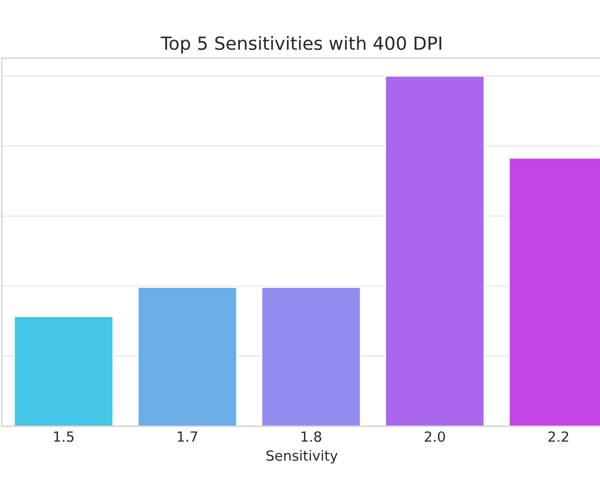 This screenshot has width=600, height=480. What do you see at coordinates (188, 437) in the screenshot?
I see `x-tick-label: 1.7` at bounding box center [188, 437].